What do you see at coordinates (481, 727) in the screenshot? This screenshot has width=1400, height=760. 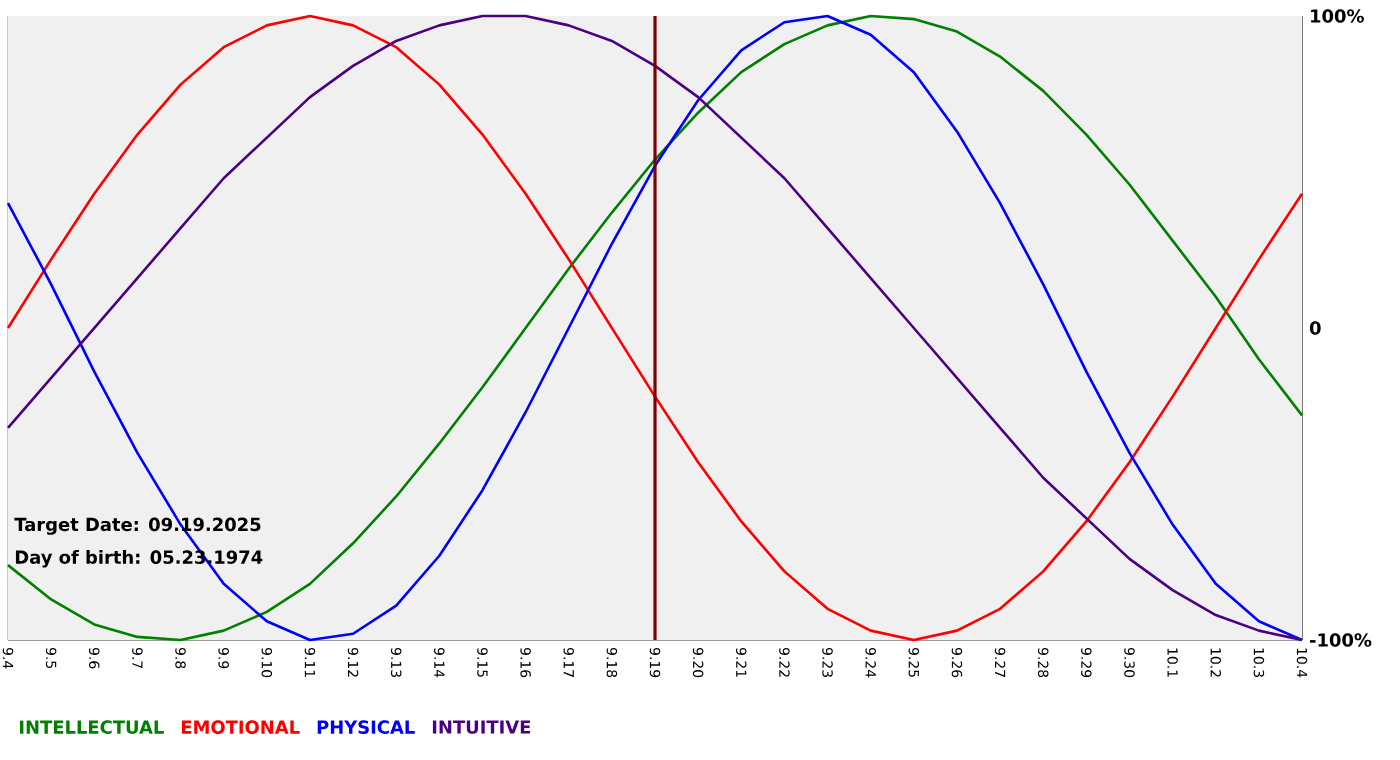 I see `text: INTUITIVE` at bounding box center [481, 727].